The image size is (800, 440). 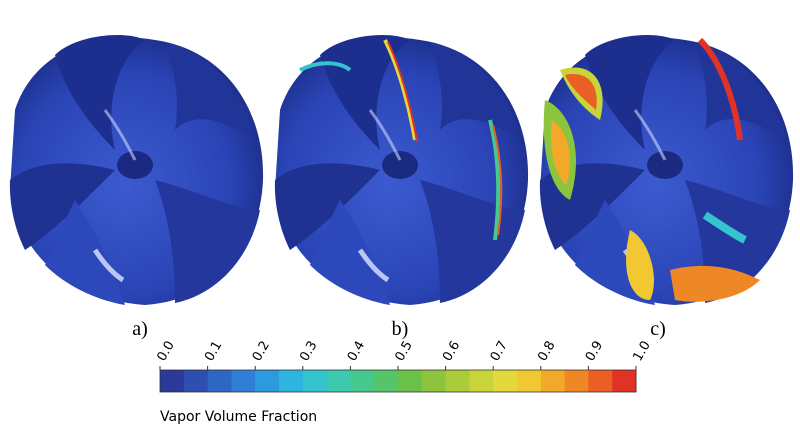 I want to click on tick-label: 1.0, so click(x=641, y=351).